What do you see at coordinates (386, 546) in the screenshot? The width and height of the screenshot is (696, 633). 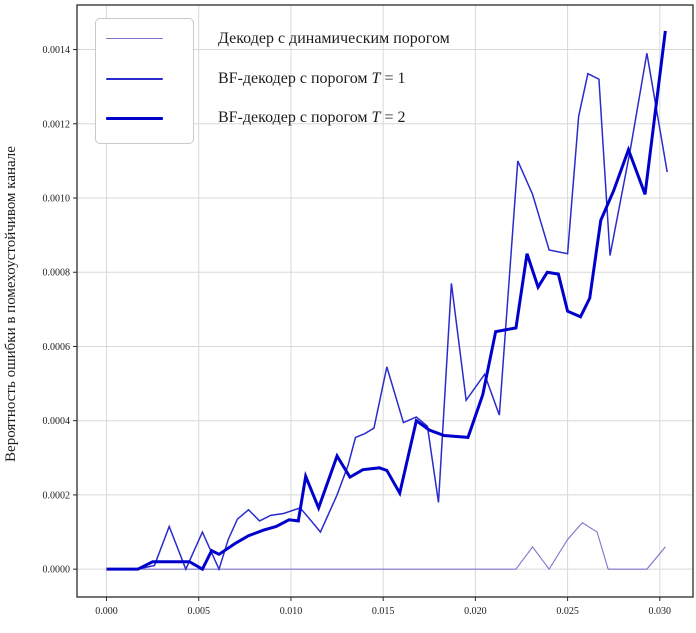 I see `series-line-dynamic-threshold-decoder` at bounding box center [386, 546].